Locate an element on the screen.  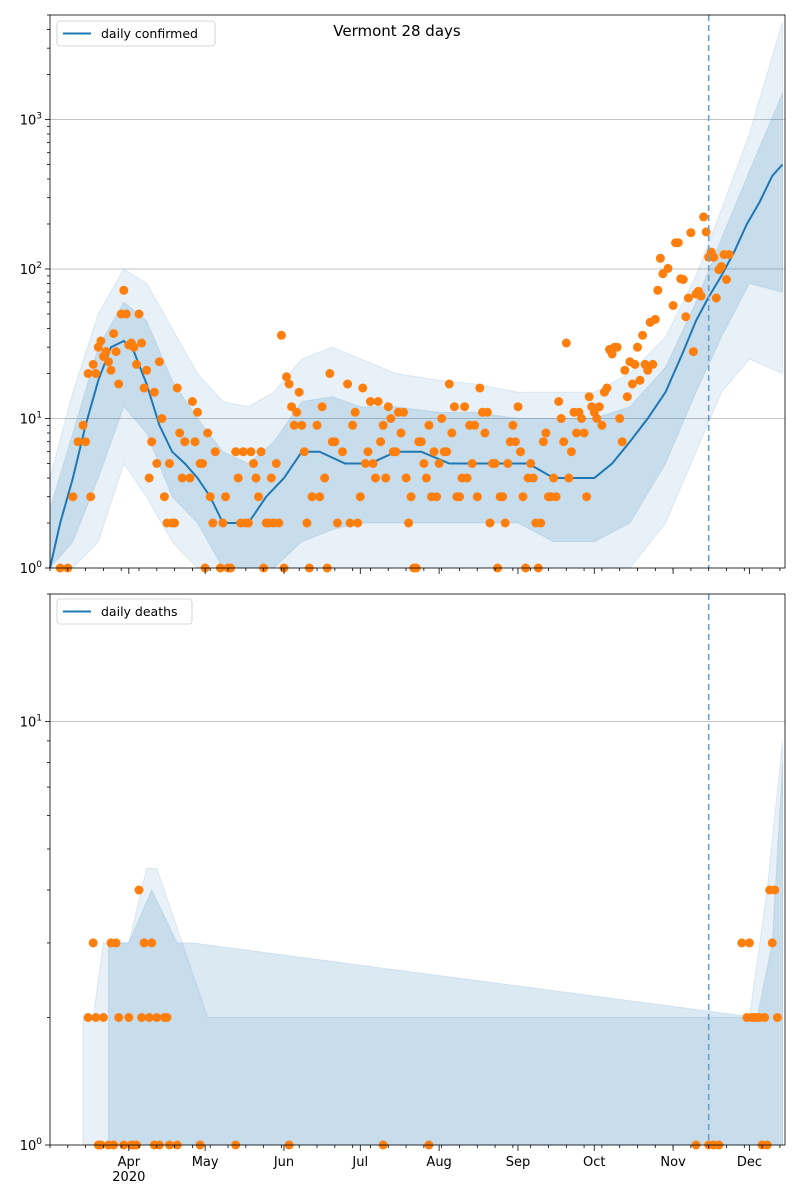
x-tick-label: Apr is located at coordinates (129, 1162).